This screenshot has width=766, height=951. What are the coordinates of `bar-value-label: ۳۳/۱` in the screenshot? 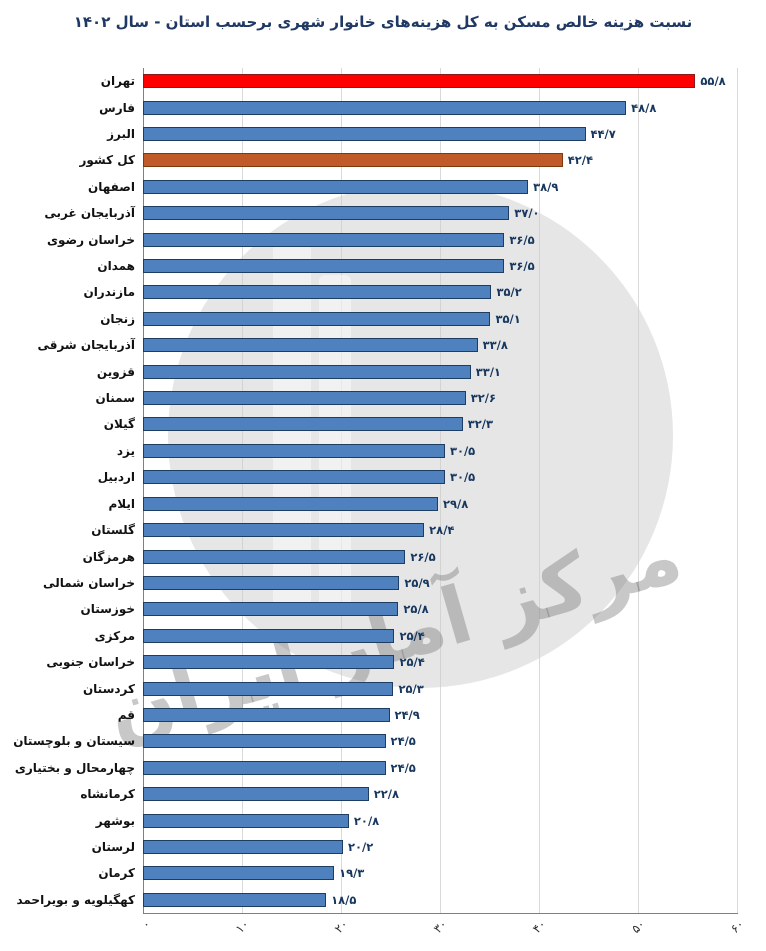 It's located at (488, 371).